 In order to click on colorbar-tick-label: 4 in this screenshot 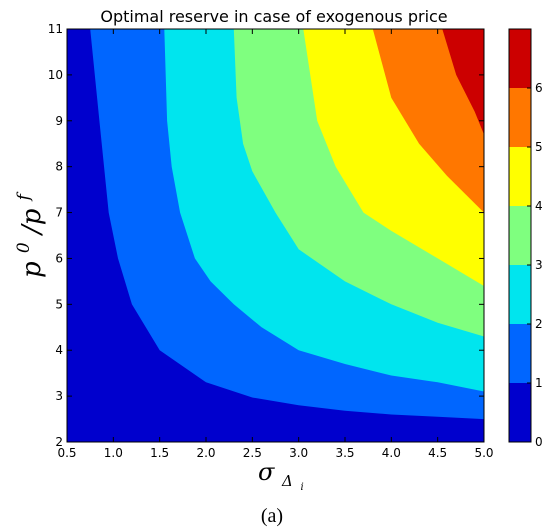, I will do `click(538, 206)`.